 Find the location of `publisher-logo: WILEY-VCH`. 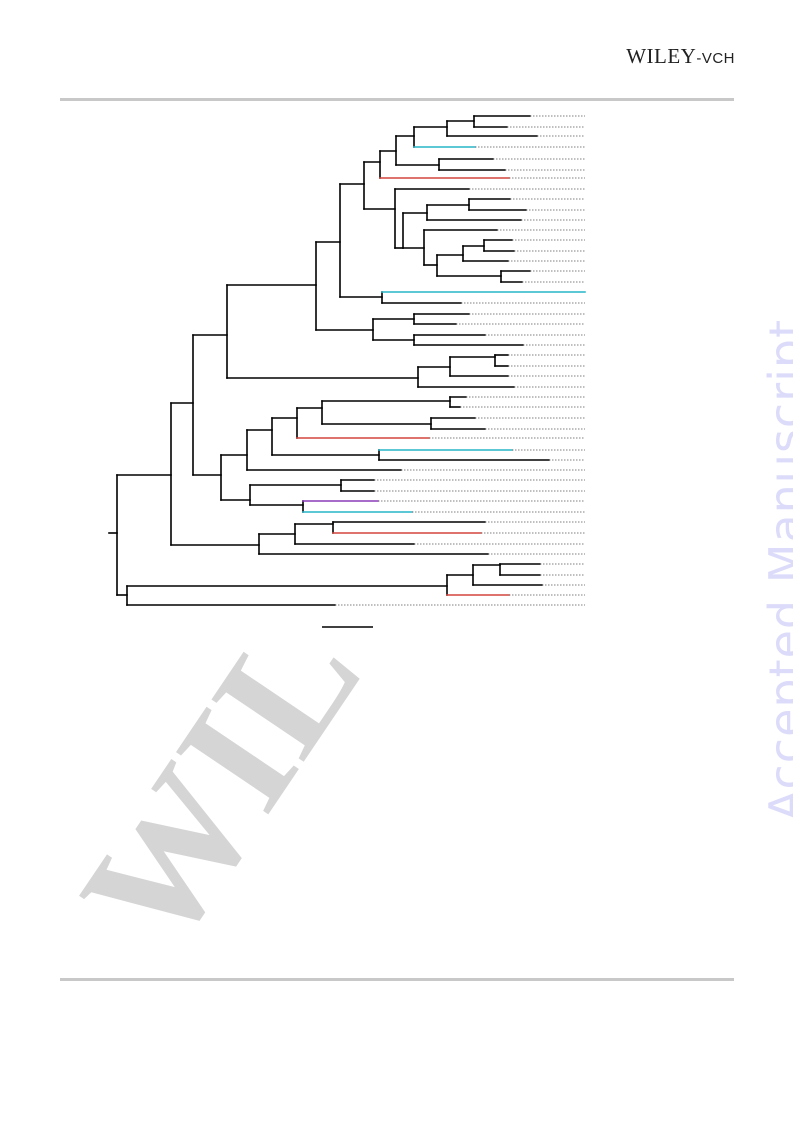

publisher-logo: WILEY-VCH is located at coordinates (680, 56).